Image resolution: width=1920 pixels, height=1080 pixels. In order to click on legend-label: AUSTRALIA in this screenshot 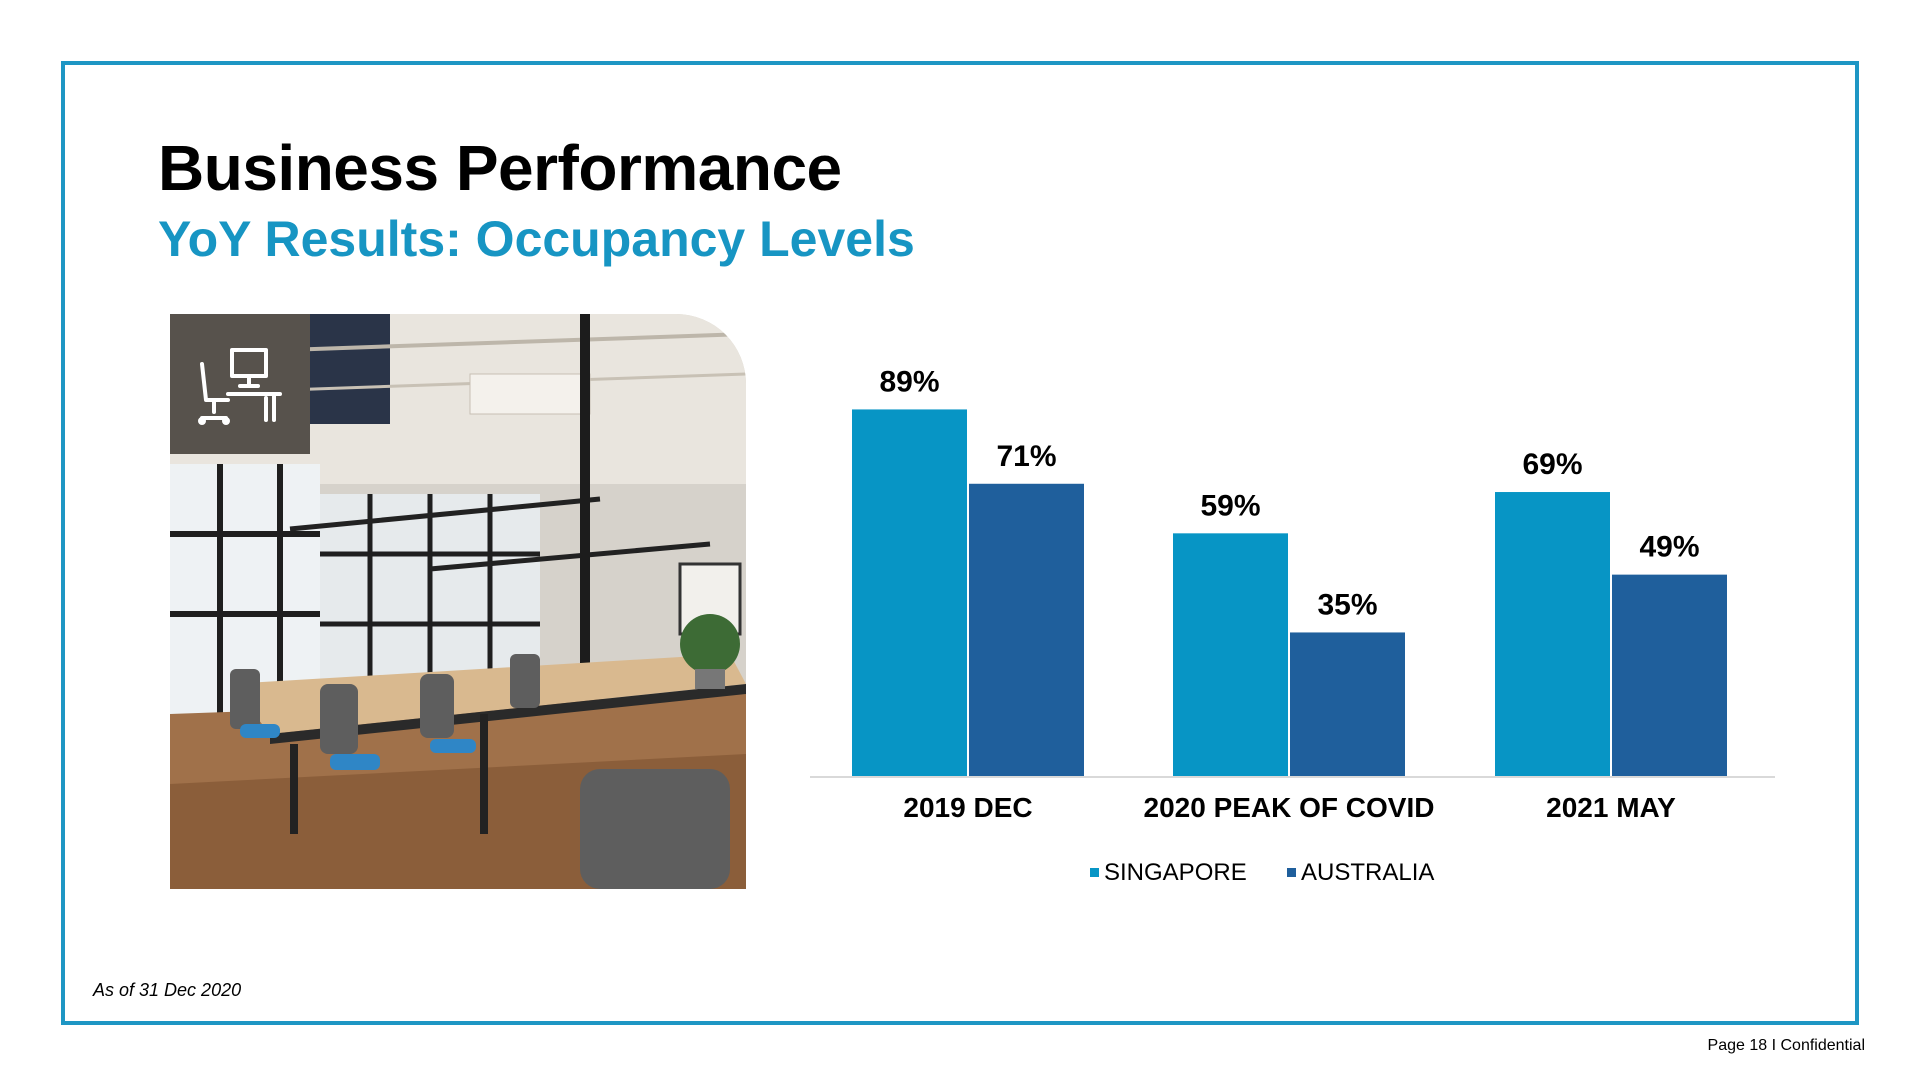, I will do `click(1367, 872)`.